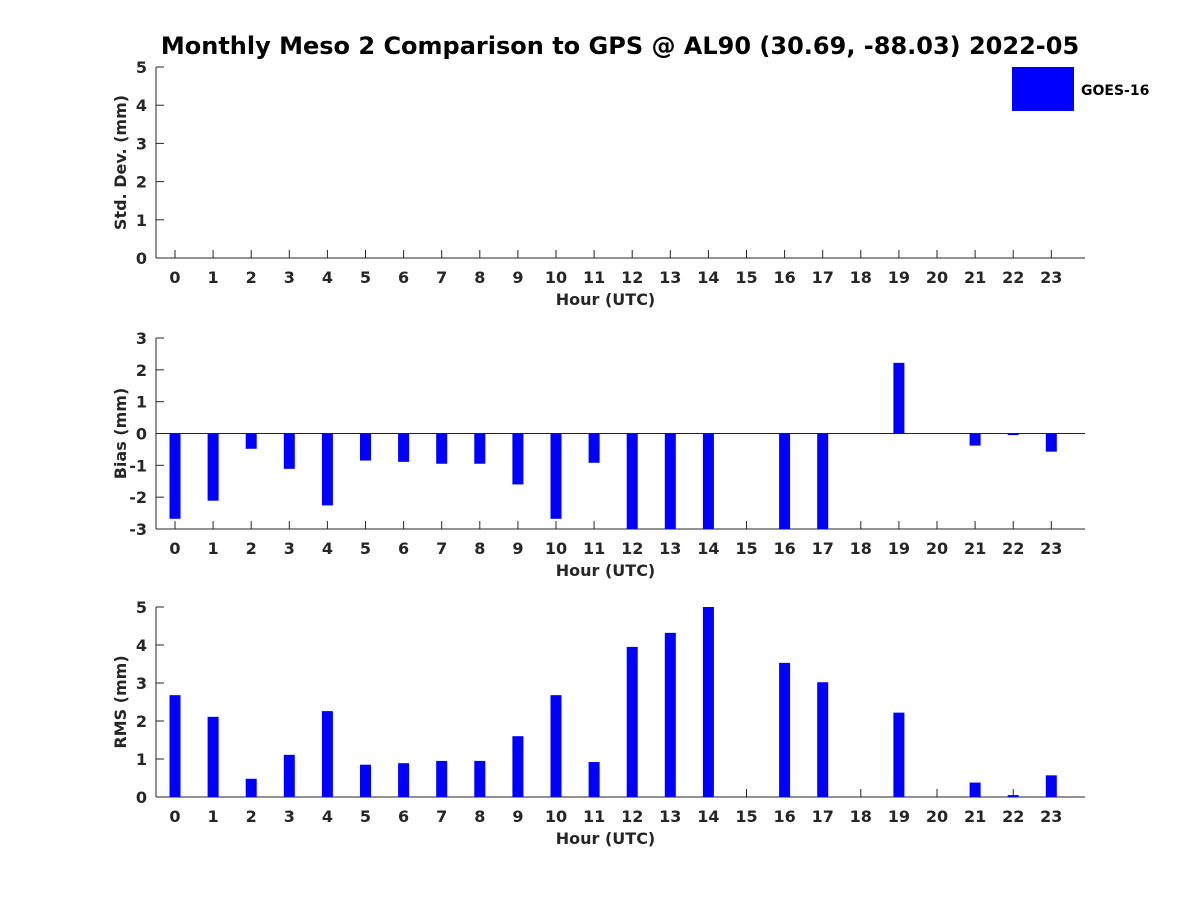 The width and height of the screenshot is (1200, 900). Describe the element at coordinates (1013, 277) in the screenshot. I see `x-tick-label: 22` at that location.